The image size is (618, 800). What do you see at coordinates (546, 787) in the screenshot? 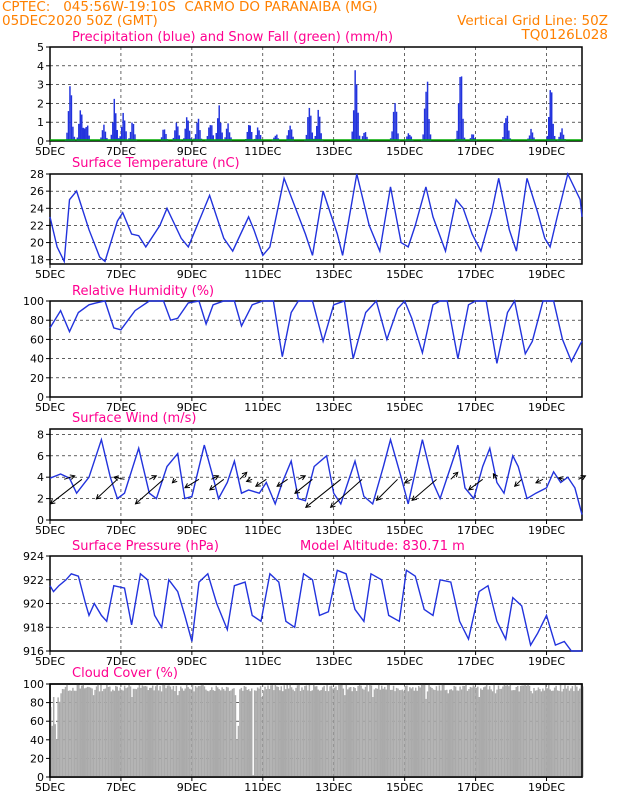
I see `cloud-xtick-label: 19DEC` at bounding box center [546, 787].